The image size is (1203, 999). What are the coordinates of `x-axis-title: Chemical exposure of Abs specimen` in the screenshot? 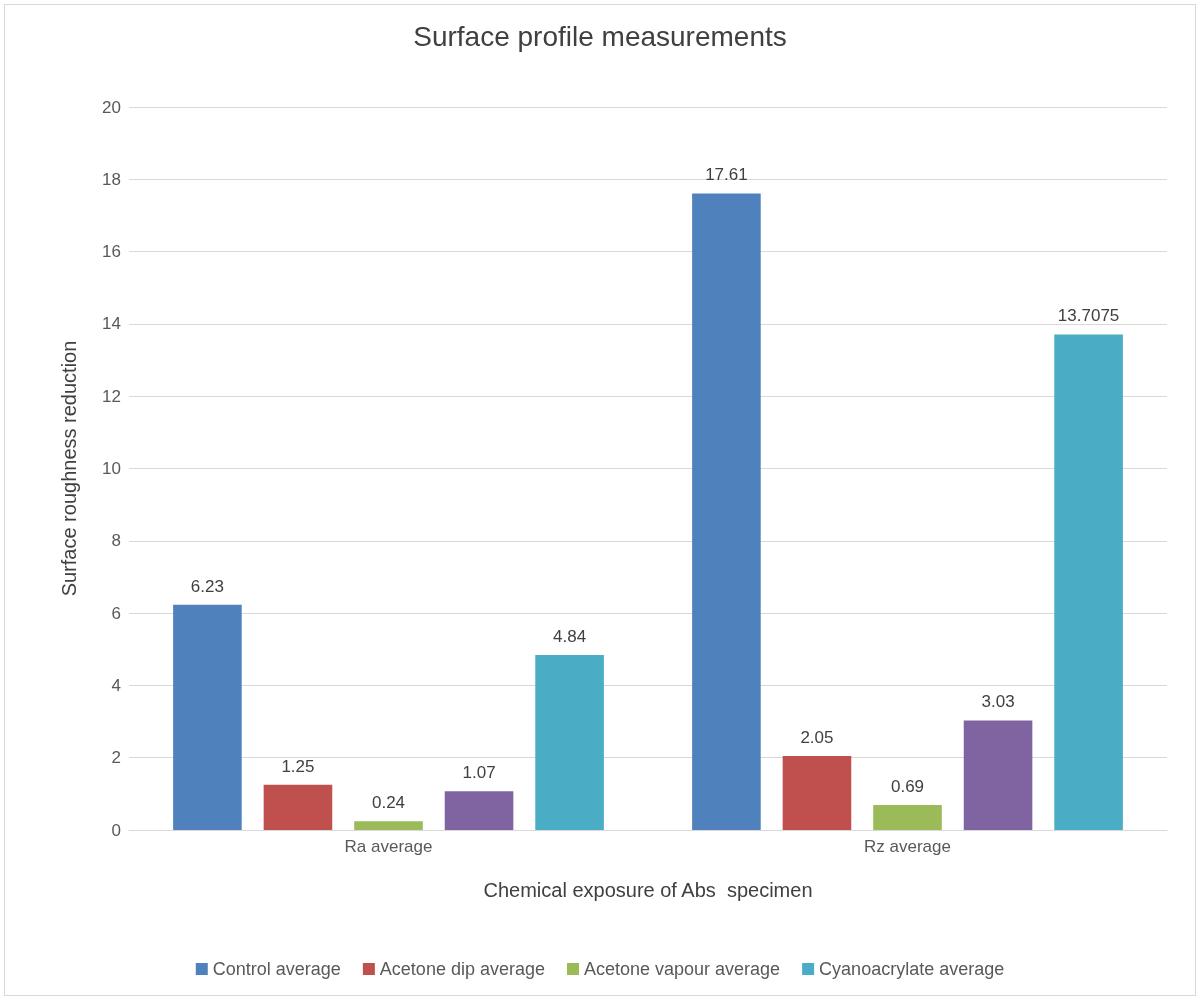 It's located at (648, 890).